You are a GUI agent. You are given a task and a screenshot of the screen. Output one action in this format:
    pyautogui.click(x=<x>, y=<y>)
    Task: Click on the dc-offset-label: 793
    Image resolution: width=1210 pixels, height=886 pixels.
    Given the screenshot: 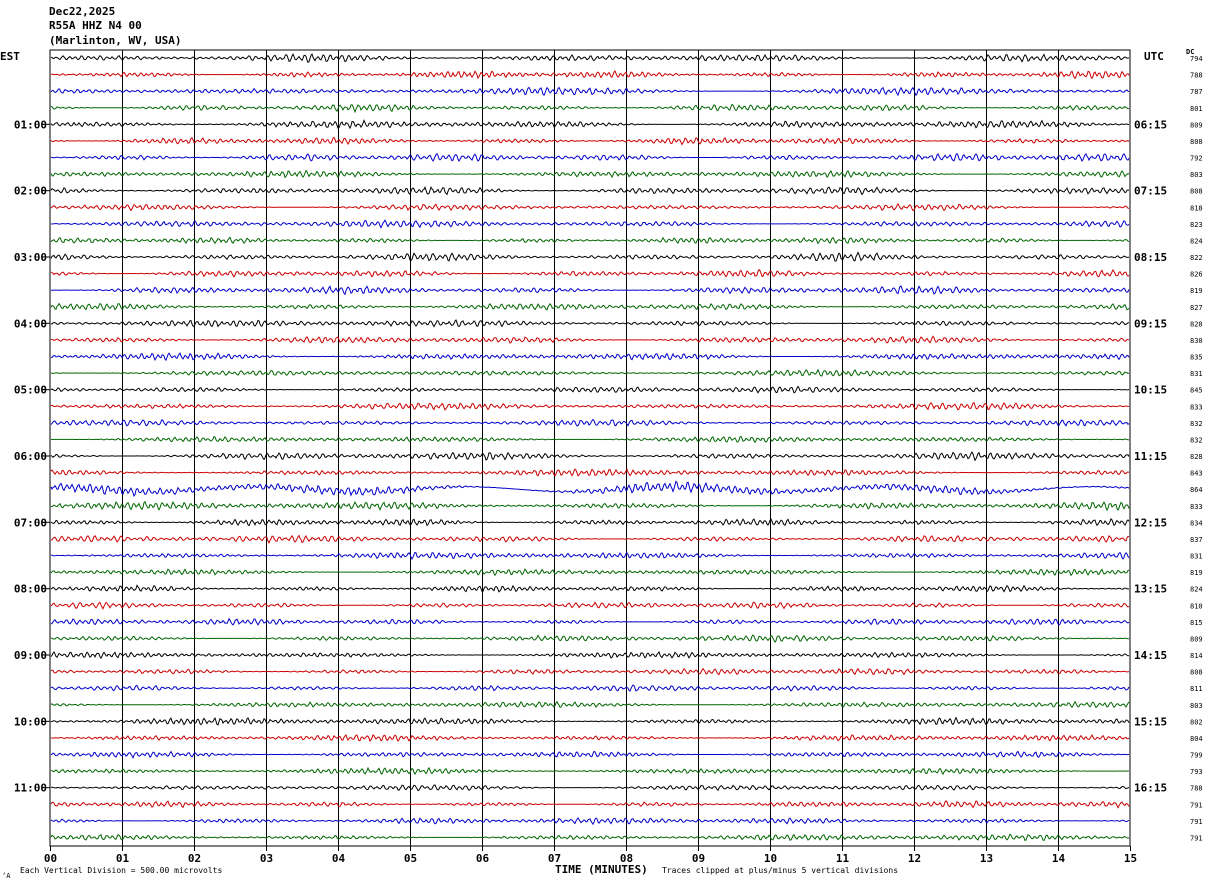 What is the action you would take?
    pyautogui.click(x=1196, y=772)
    